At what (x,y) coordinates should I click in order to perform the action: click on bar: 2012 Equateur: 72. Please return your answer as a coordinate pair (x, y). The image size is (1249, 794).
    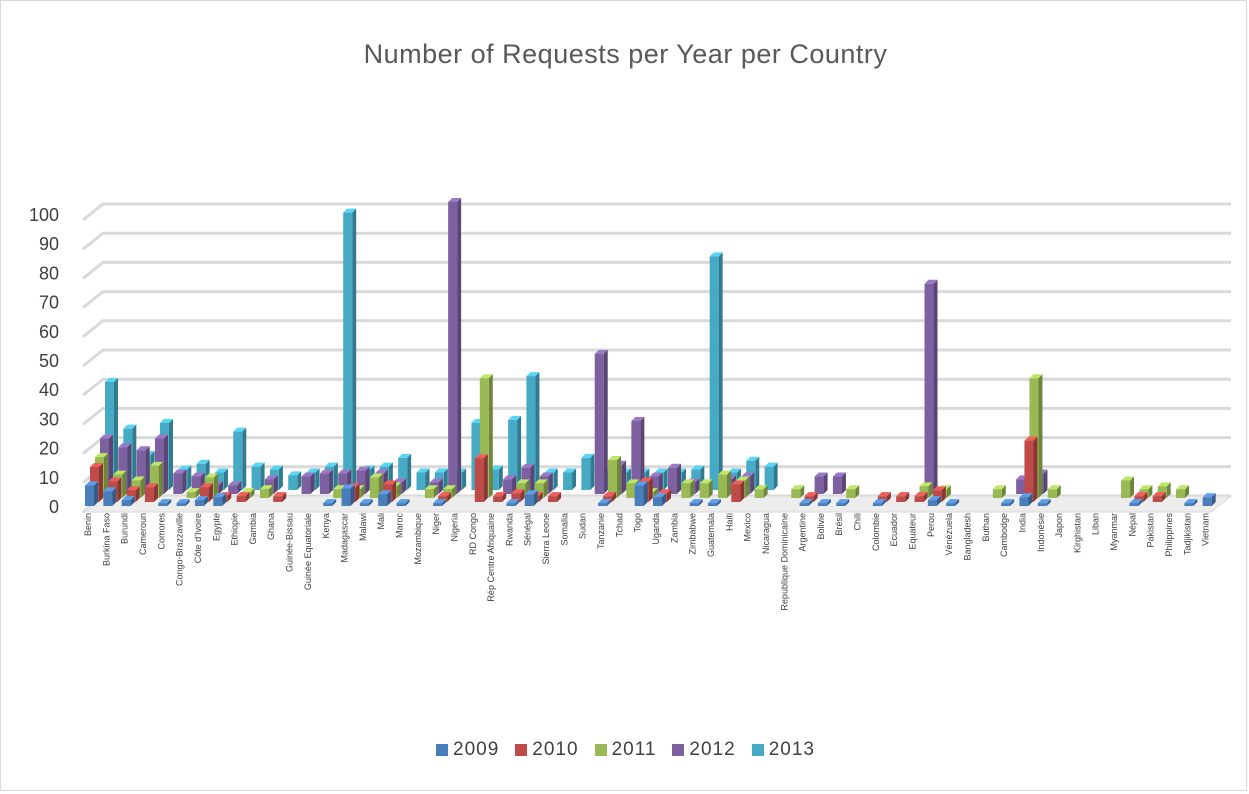
    Looking at the image, I should click on (929, 388).